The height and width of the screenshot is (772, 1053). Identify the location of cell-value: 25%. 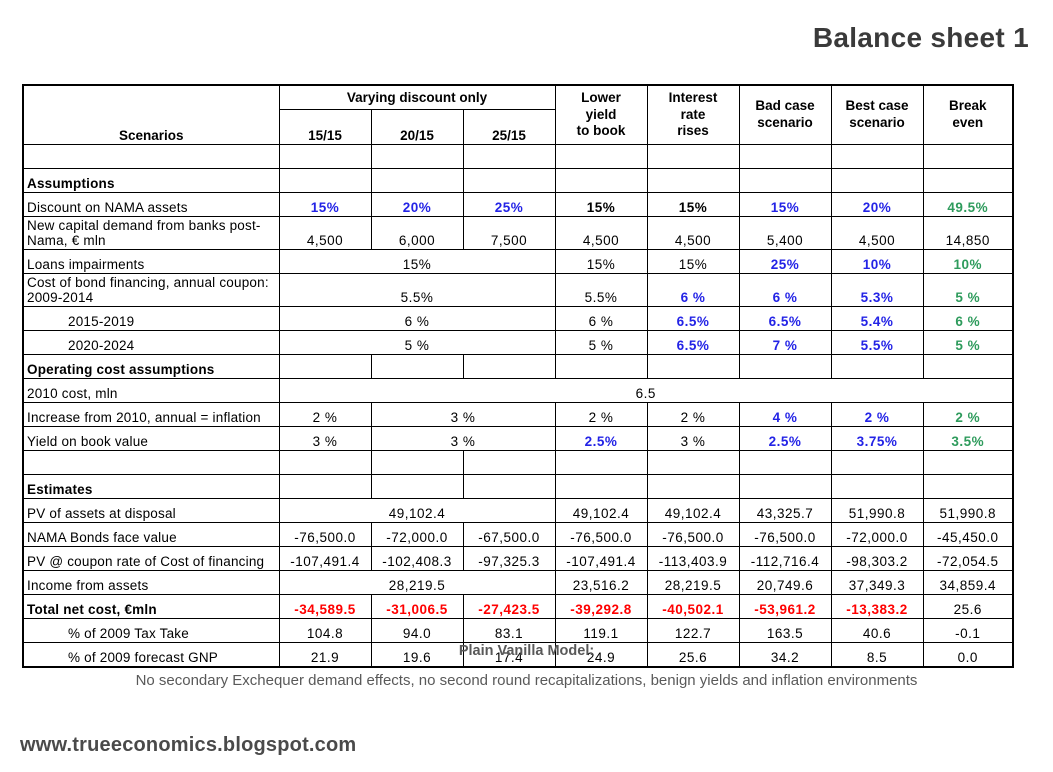
(785, 261).